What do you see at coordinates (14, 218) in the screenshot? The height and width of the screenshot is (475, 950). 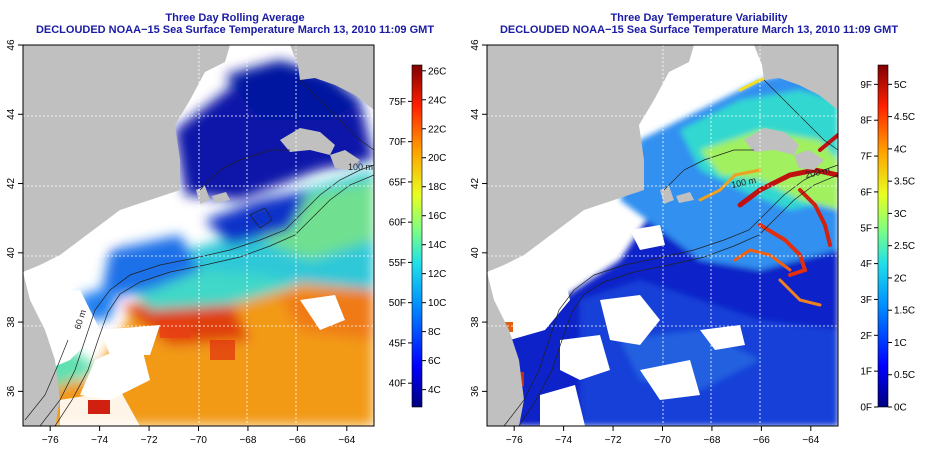 I see `left-y-axis: 36 38 40 42 44 46` at bounding box center [14, 218].